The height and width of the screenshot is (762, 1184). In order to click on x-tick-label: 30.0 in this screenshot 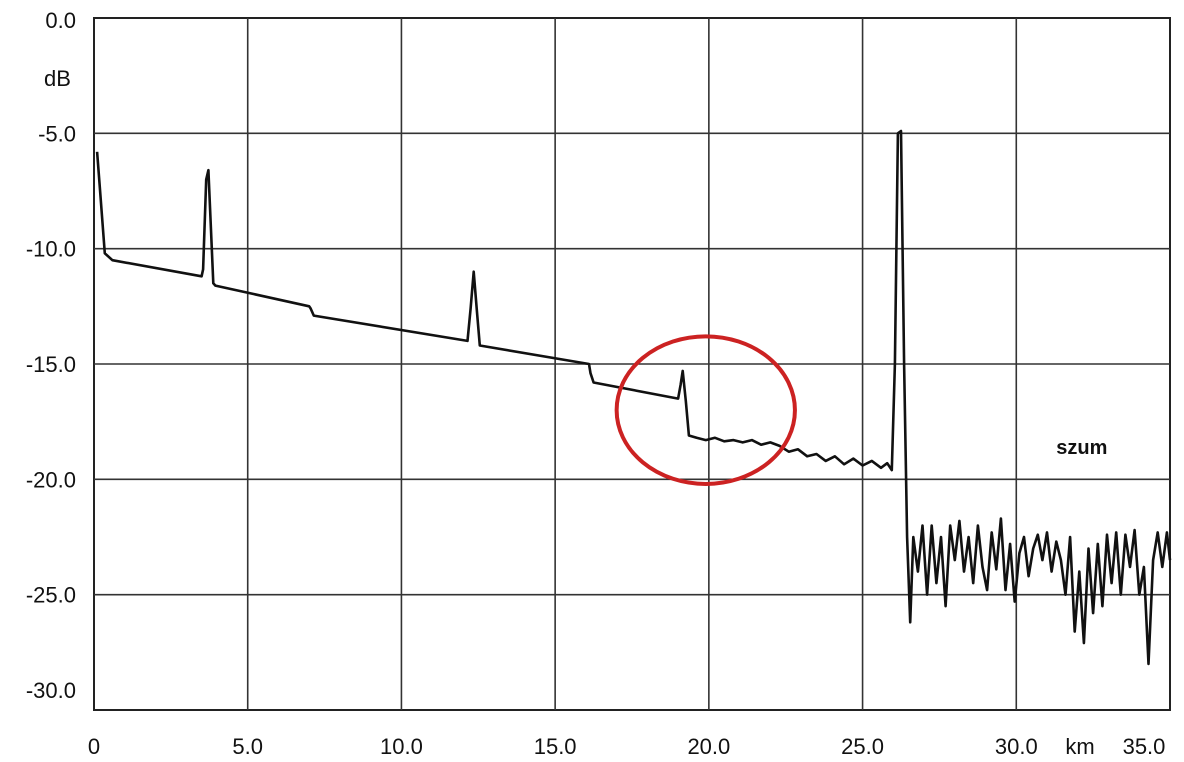, I will do `click(1016, 746)`.